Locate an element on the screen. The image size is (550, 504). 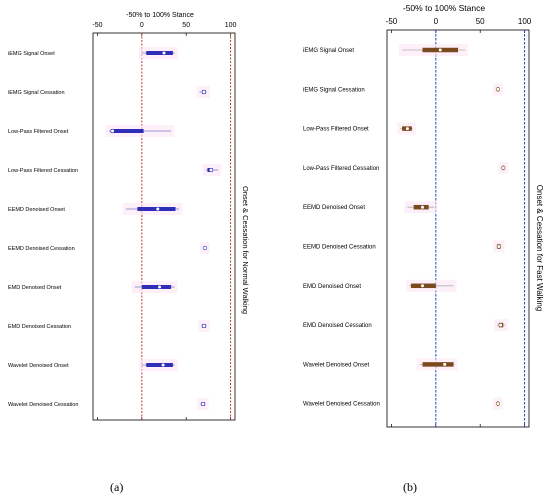
panel-b-title: -50% to 100% Stance is located at coordinates (444, 8).